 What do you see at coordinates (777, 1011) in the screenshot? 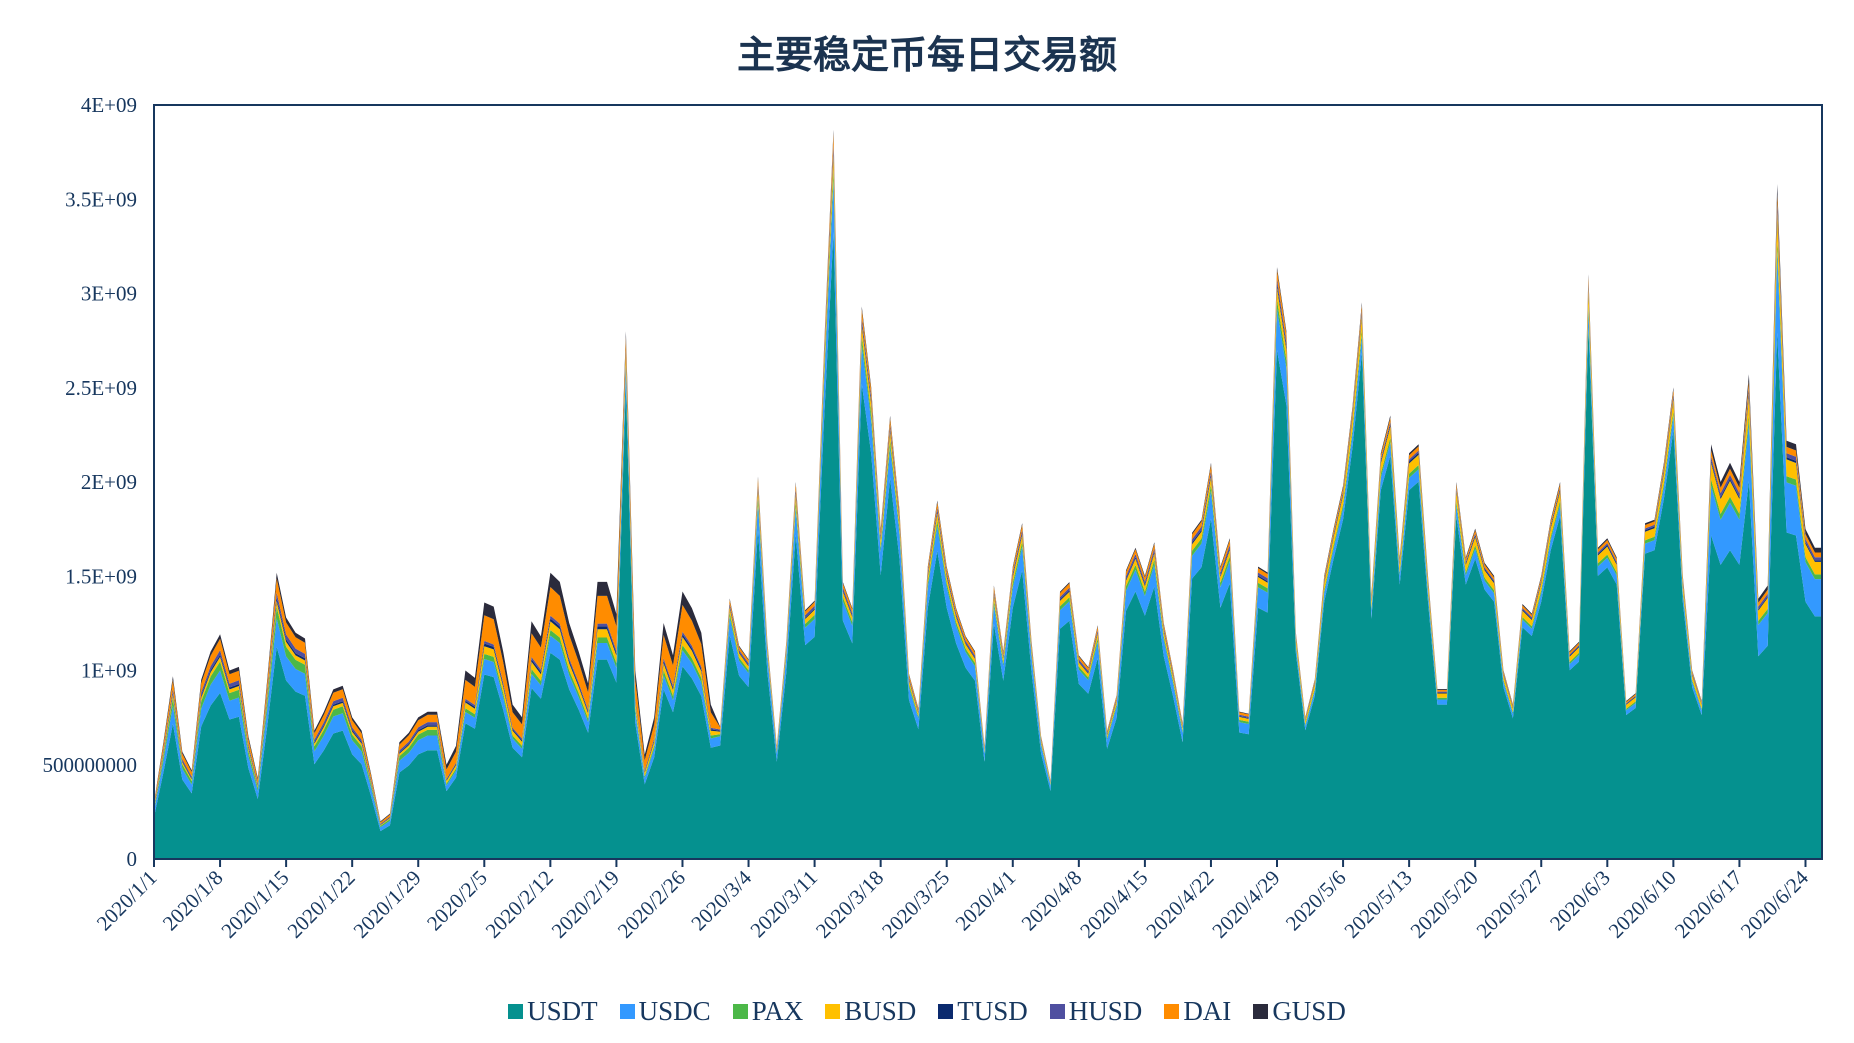
I see `legend-label: PAX` at bounding box center [777, 1011].